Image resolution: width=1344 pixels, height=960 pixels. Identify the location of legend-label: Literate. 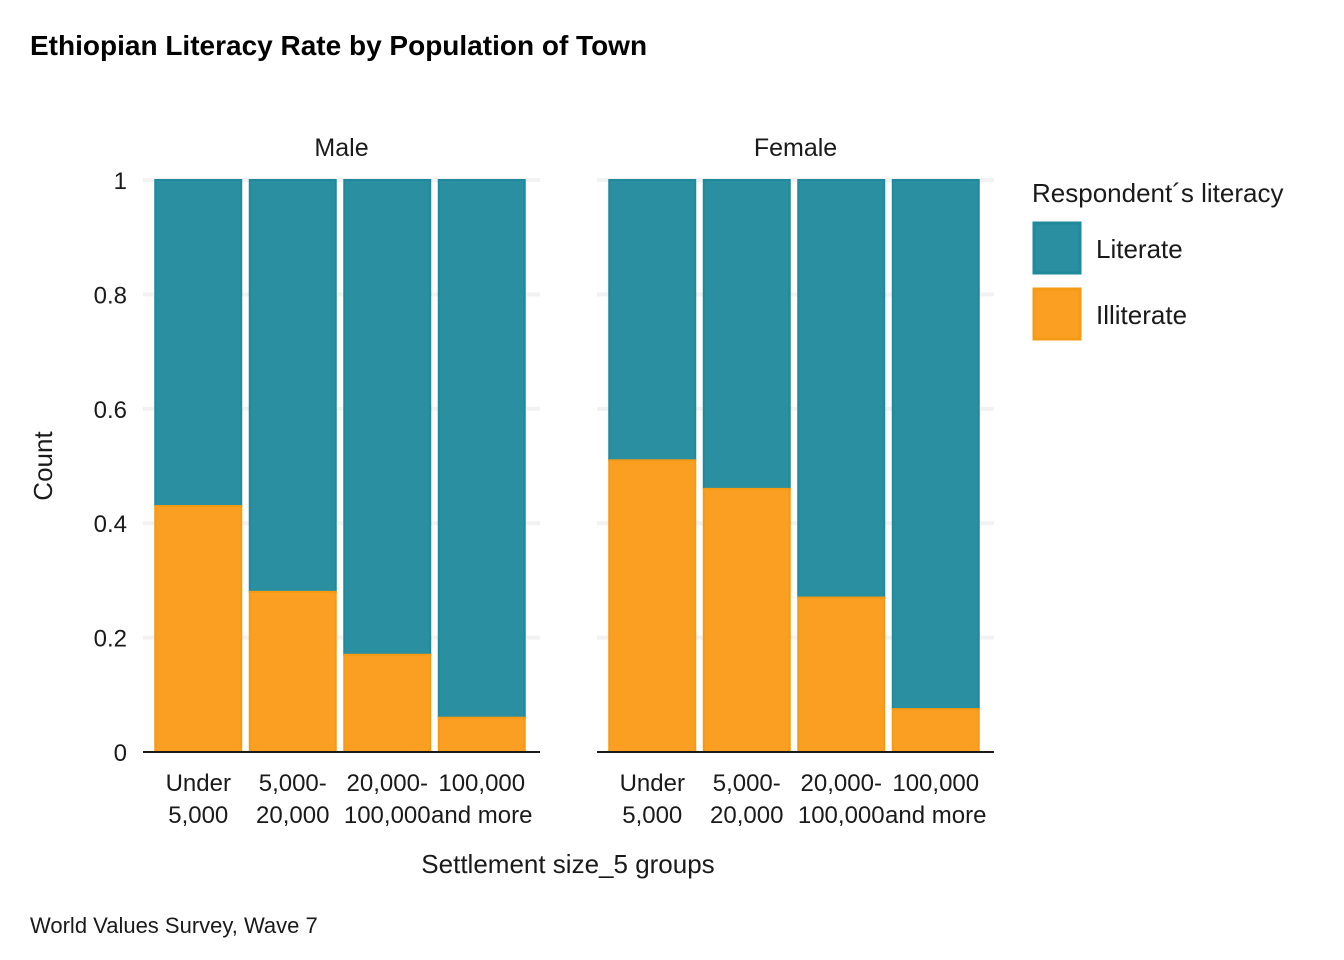
(1139, 249).